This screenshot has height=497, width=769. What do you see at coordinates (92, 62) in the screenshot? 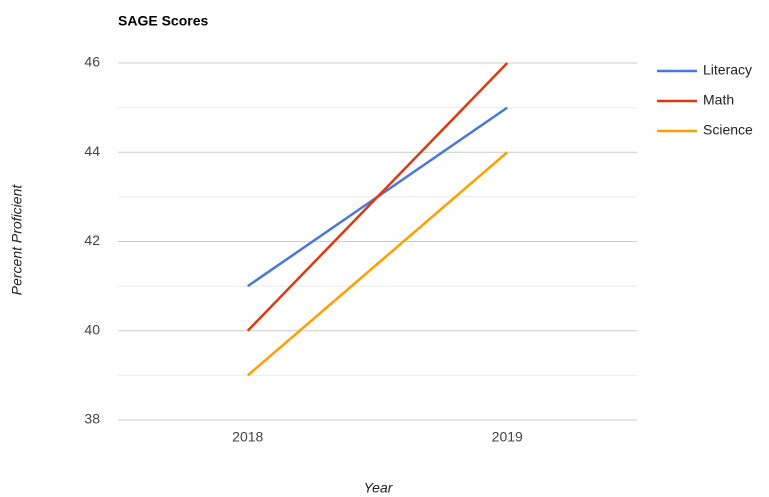
I see `y-tick-label: 46` at bounding box center [92, 62].